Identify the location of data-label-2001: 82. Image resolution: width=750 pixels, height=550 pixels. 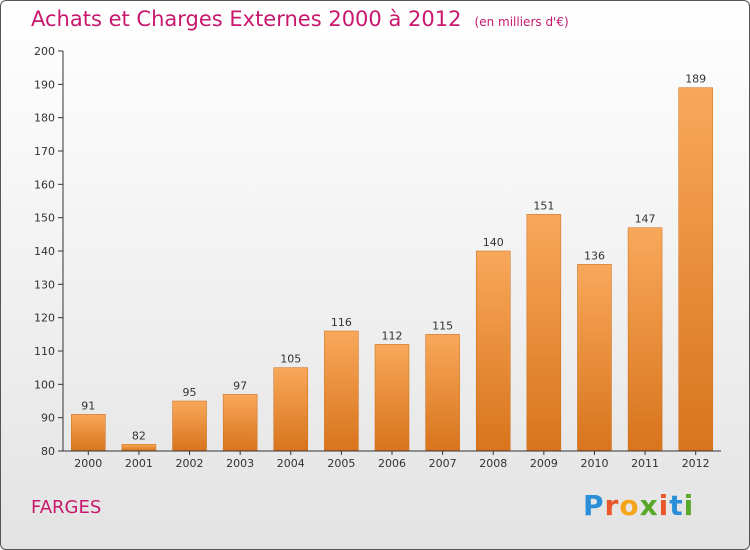
(139, 435).